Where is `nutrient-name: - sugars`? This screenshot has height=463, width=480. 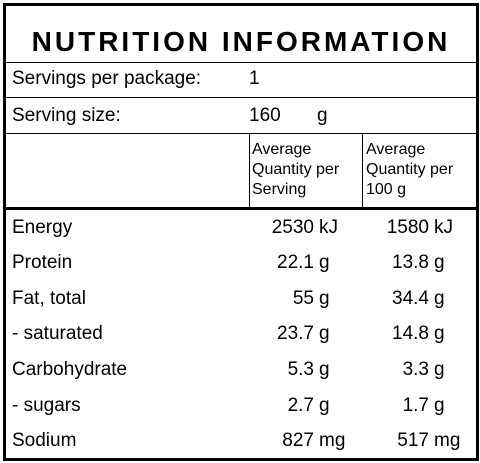 nutrient-name: - sugars is located at coordinates (46, 405).